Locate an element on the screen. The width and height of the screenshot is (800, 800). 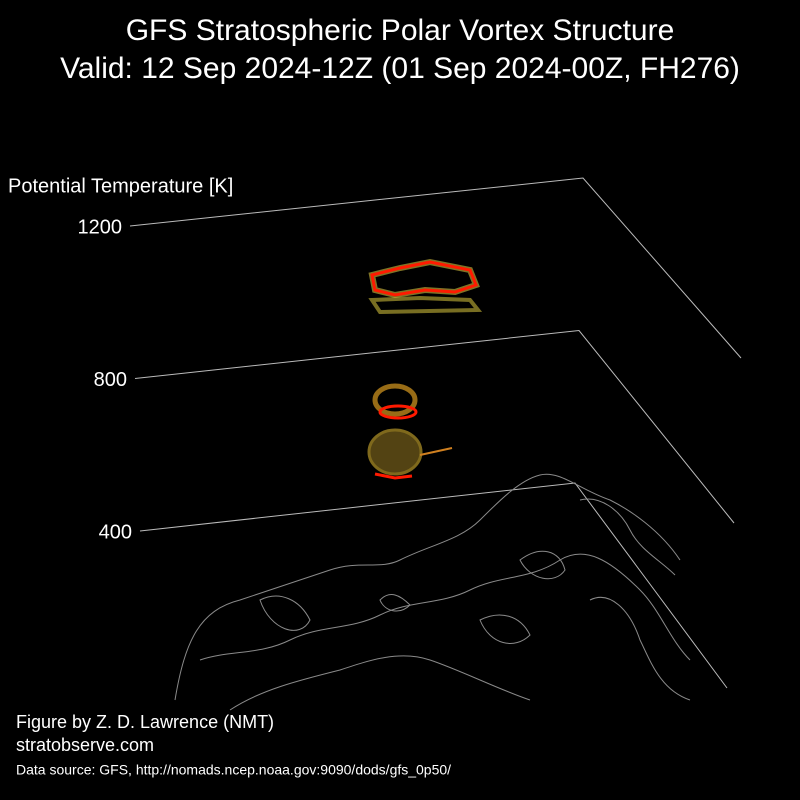
credit: Figure by Z. D. Lawrence (NMT) is located at coordinates (145, 722).